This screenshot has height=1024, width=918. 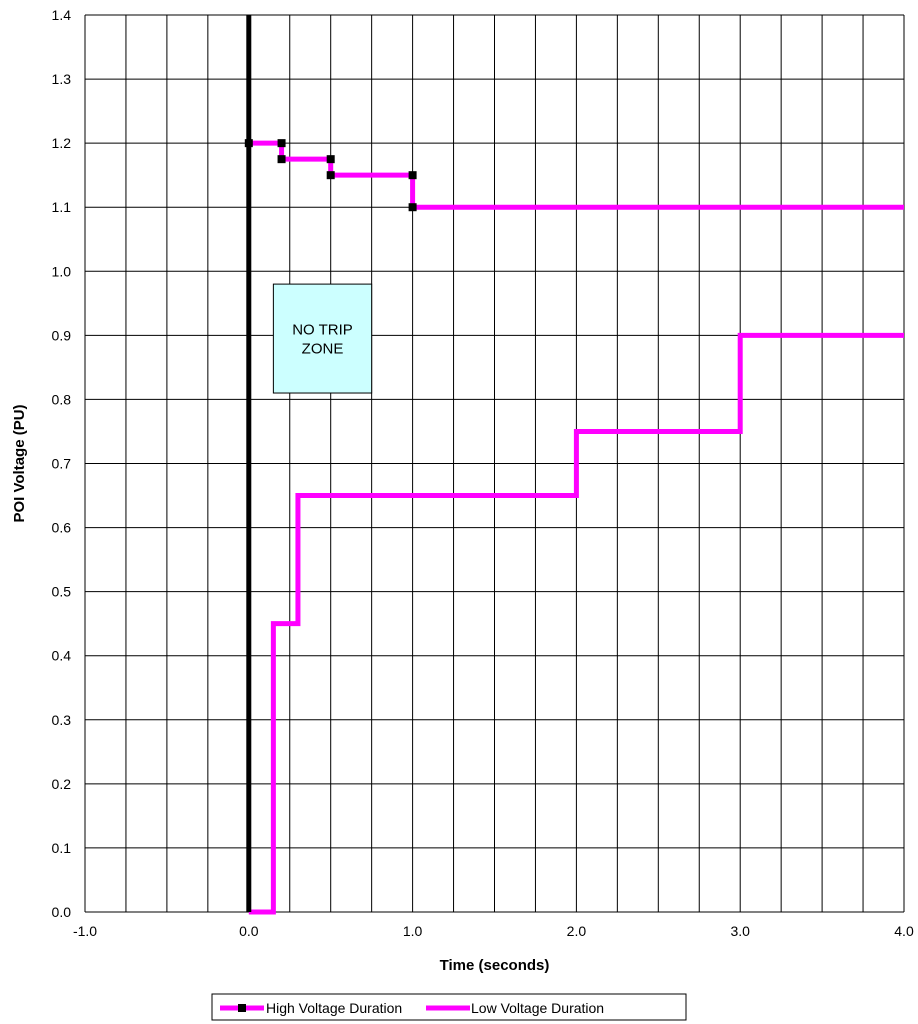 What do you see at coordinates (740, 931) in the screenshot?
I see `x-tick-label: 3.0` at bounding box center [740, 931].